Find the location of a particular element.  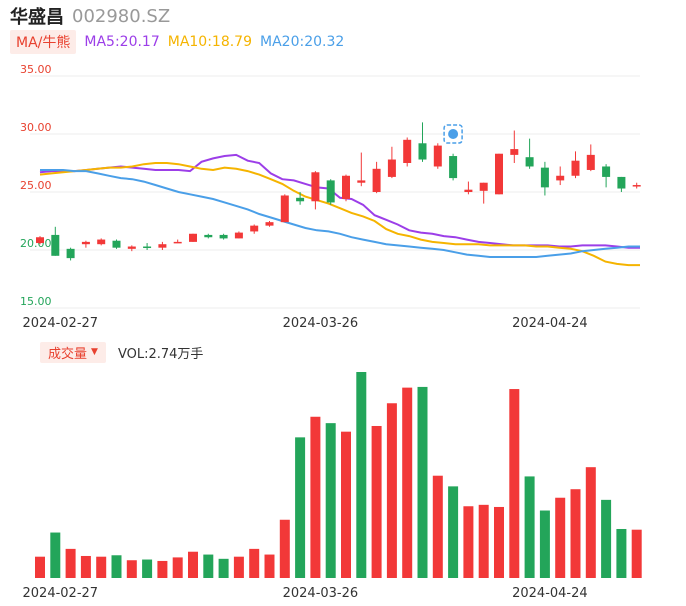

volume-indicator-selector: 成交量 ▼ is located at coordinates (73, 352).